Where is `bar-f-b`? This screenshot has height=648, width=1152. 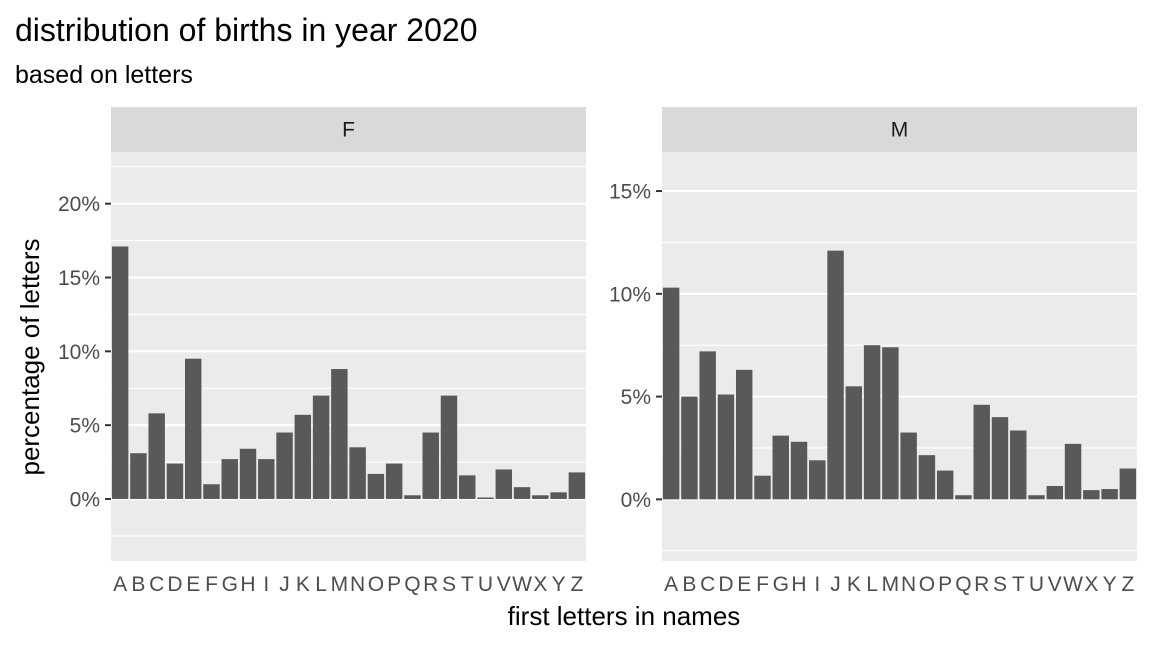 bar-f-b is located at coordinates (138, 476).